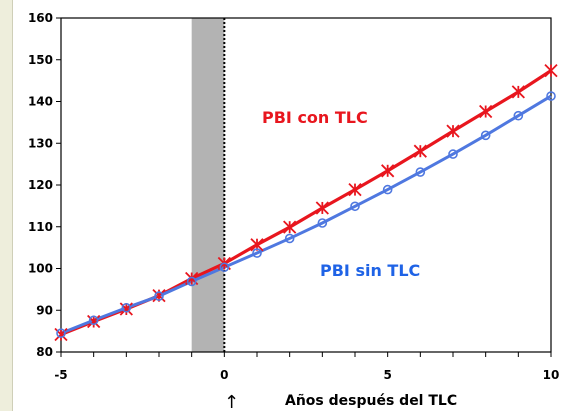 Image resolution: width=562 pixels, height=411 pixels. Describe the element at coordinates (40, 269) in the screenshot. I see `y-tick-label: 100` at that location.